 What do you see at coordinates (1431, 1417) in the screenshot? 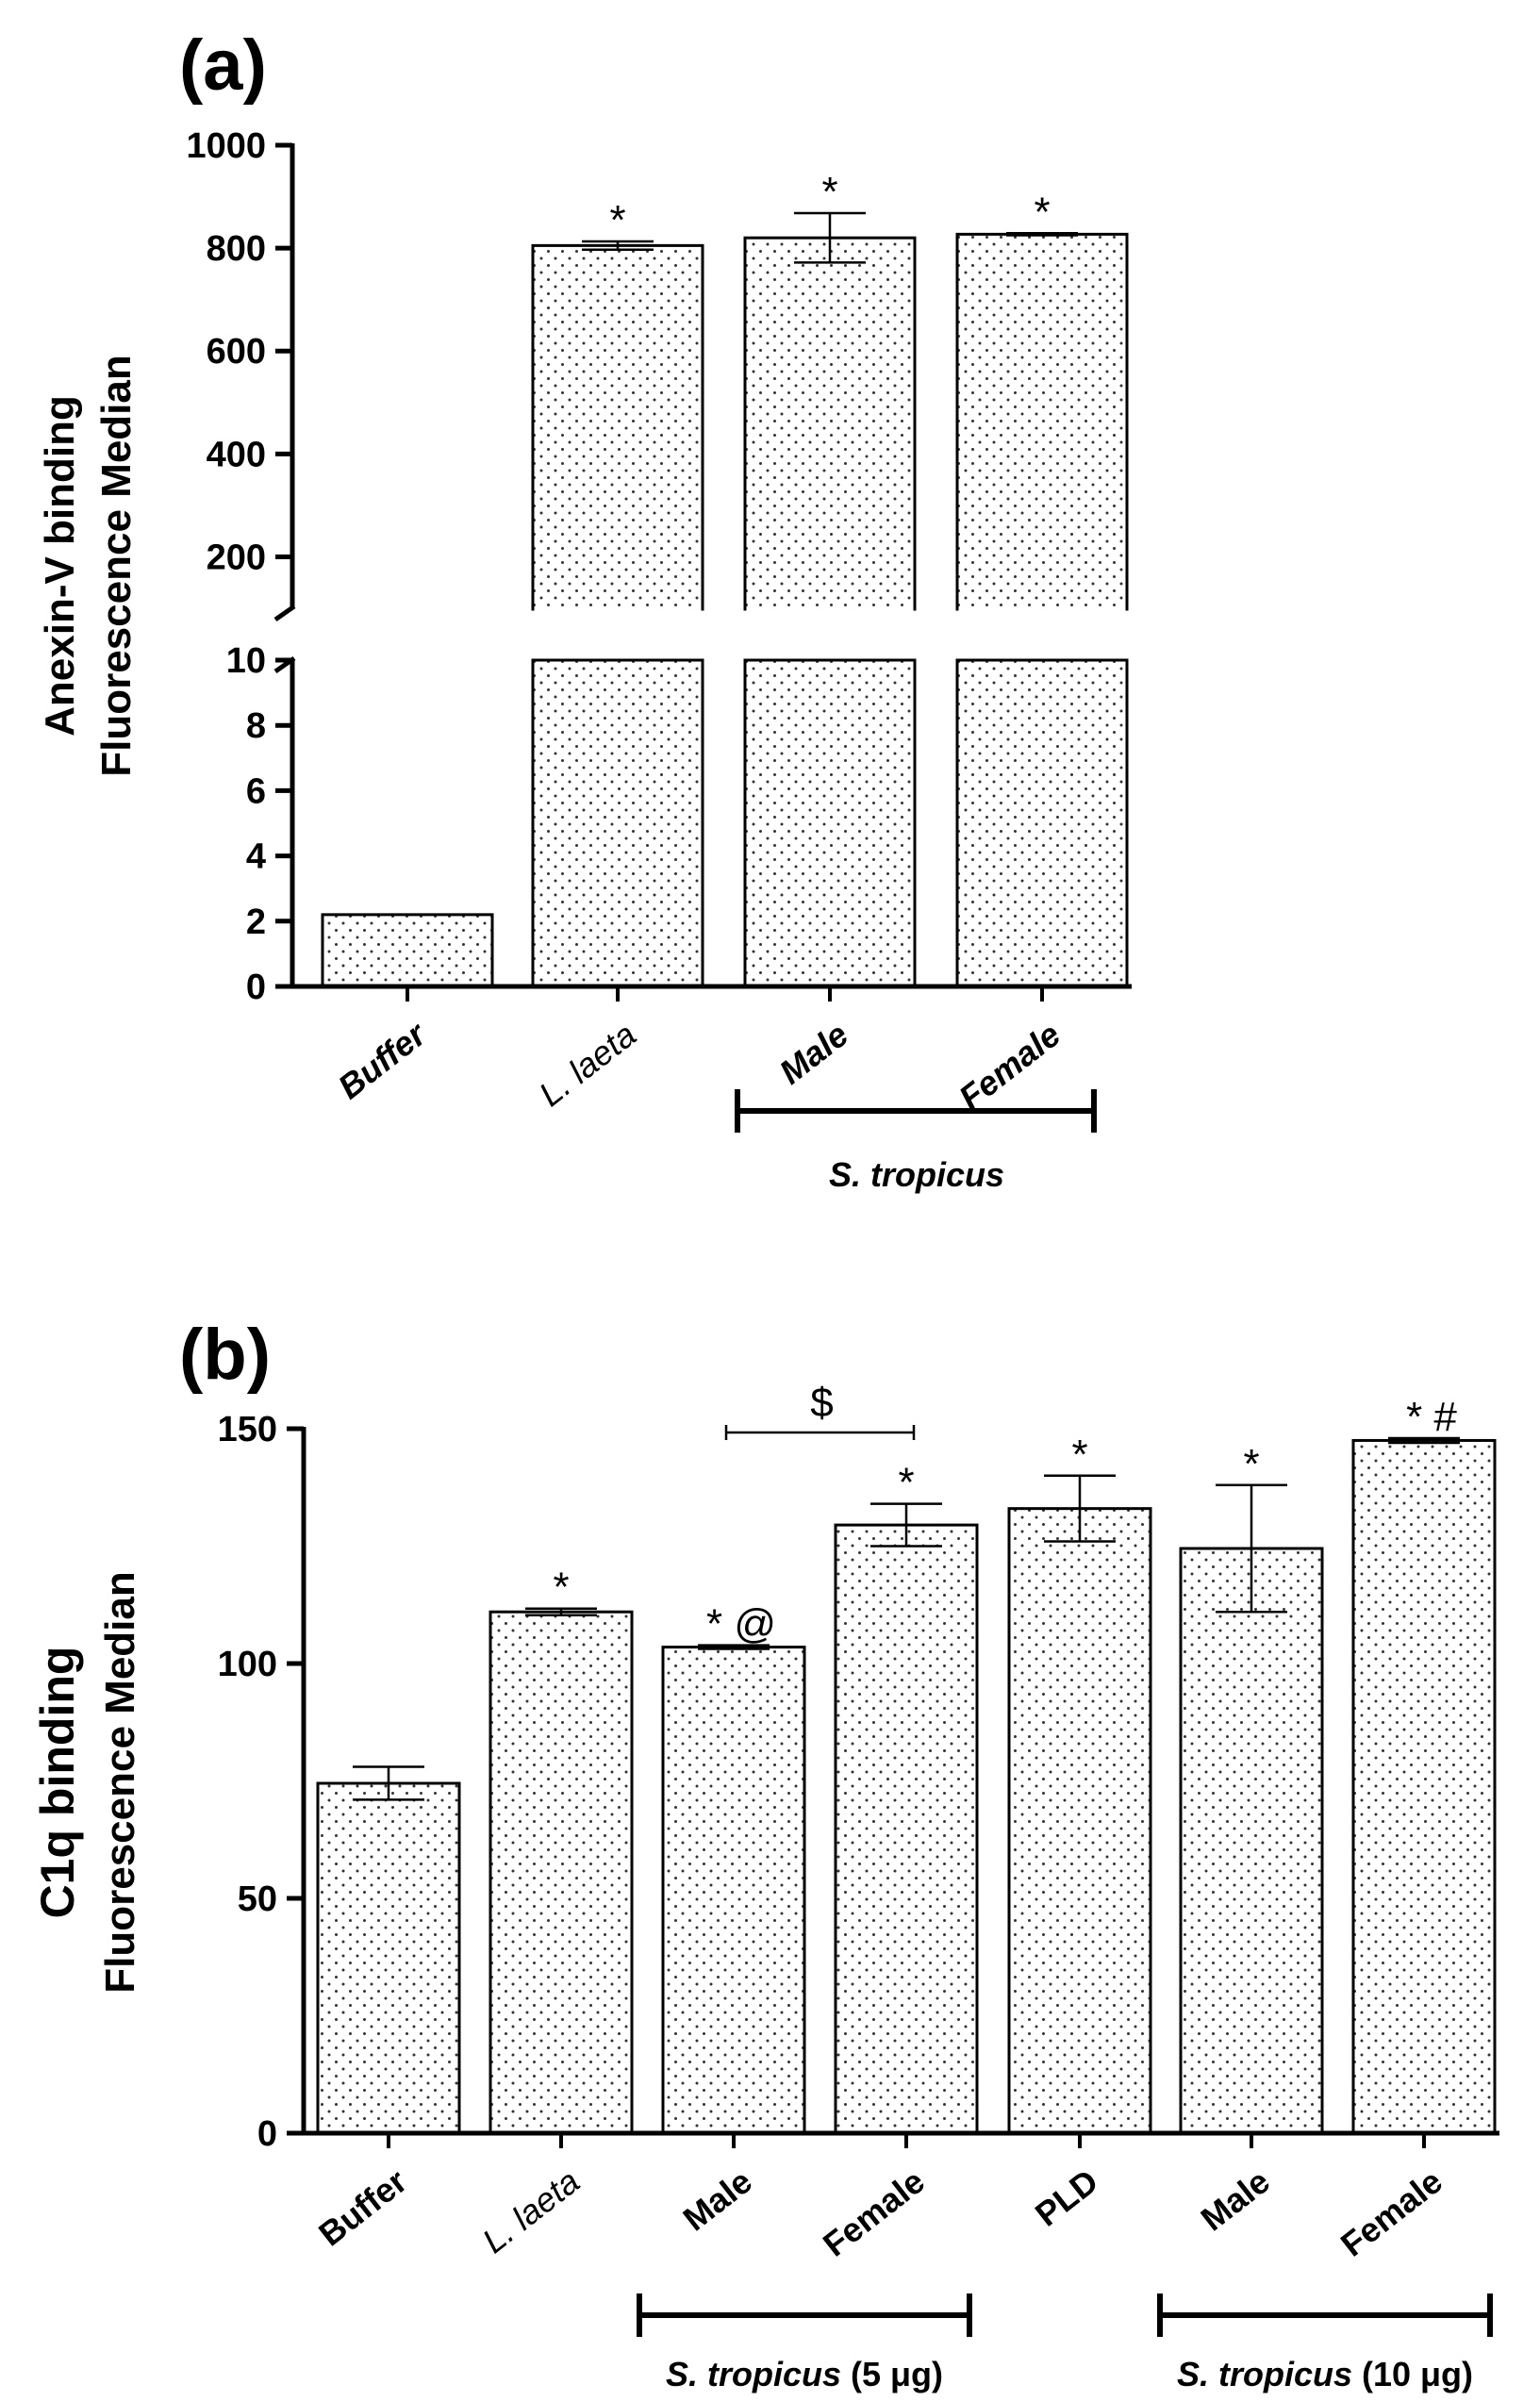
I see `significance-marker-b: * #` at bounding box center [1431, 1417].